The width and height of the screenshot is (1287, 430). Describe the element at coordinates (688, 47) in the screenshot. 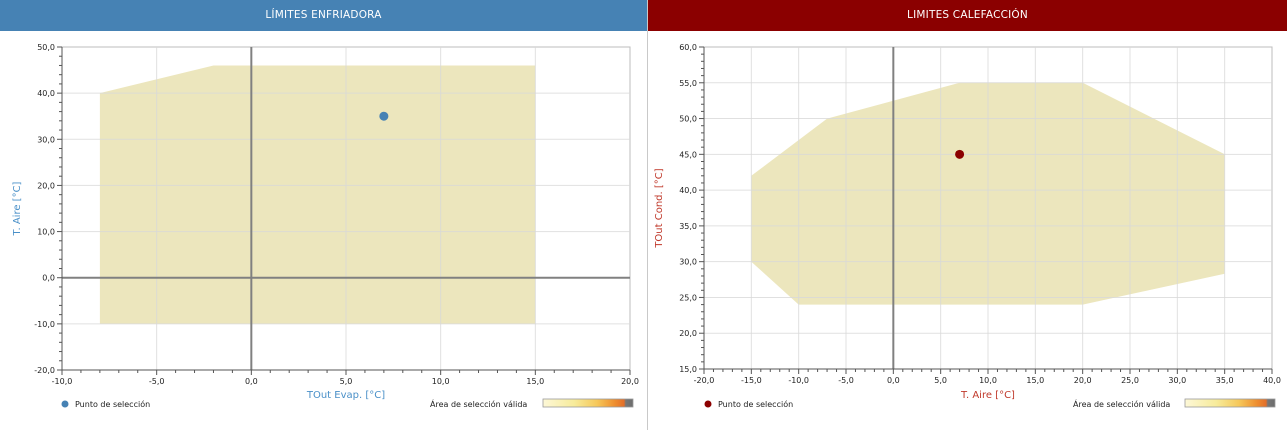

I see `y-tick-label: 60,0` at that location.